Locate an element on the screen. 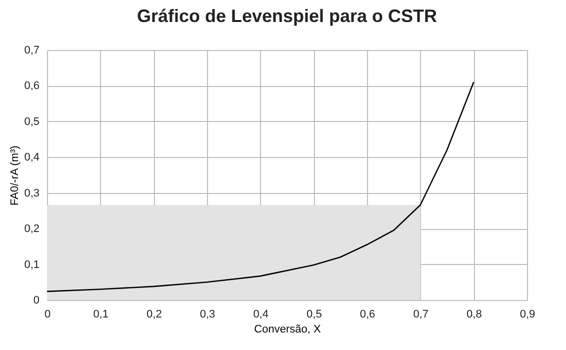  x-tick-label: 0,2 is located at coordinates (154, 314).